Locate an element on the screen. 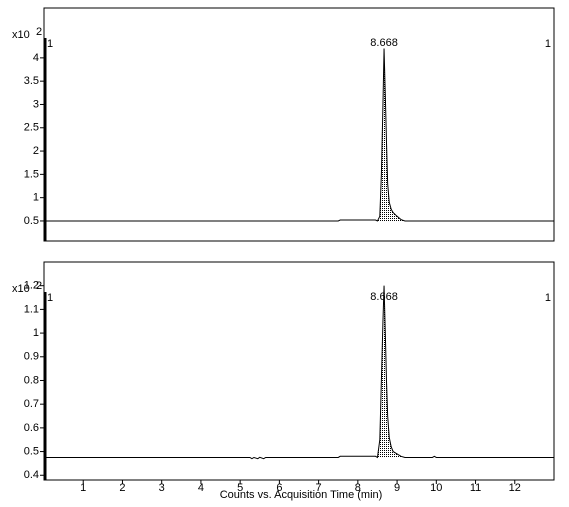  x-tick-label: 9 is located at coordinates (397, 488).